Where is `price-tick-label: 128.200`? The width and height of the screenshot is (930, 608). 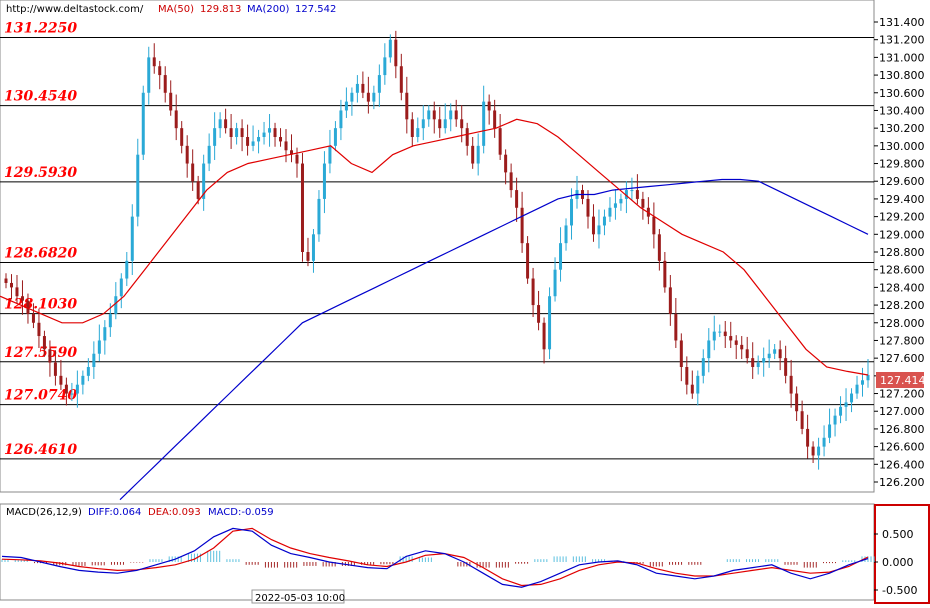
price-tick-label: 128.200 is located at coordinates (902, 305).